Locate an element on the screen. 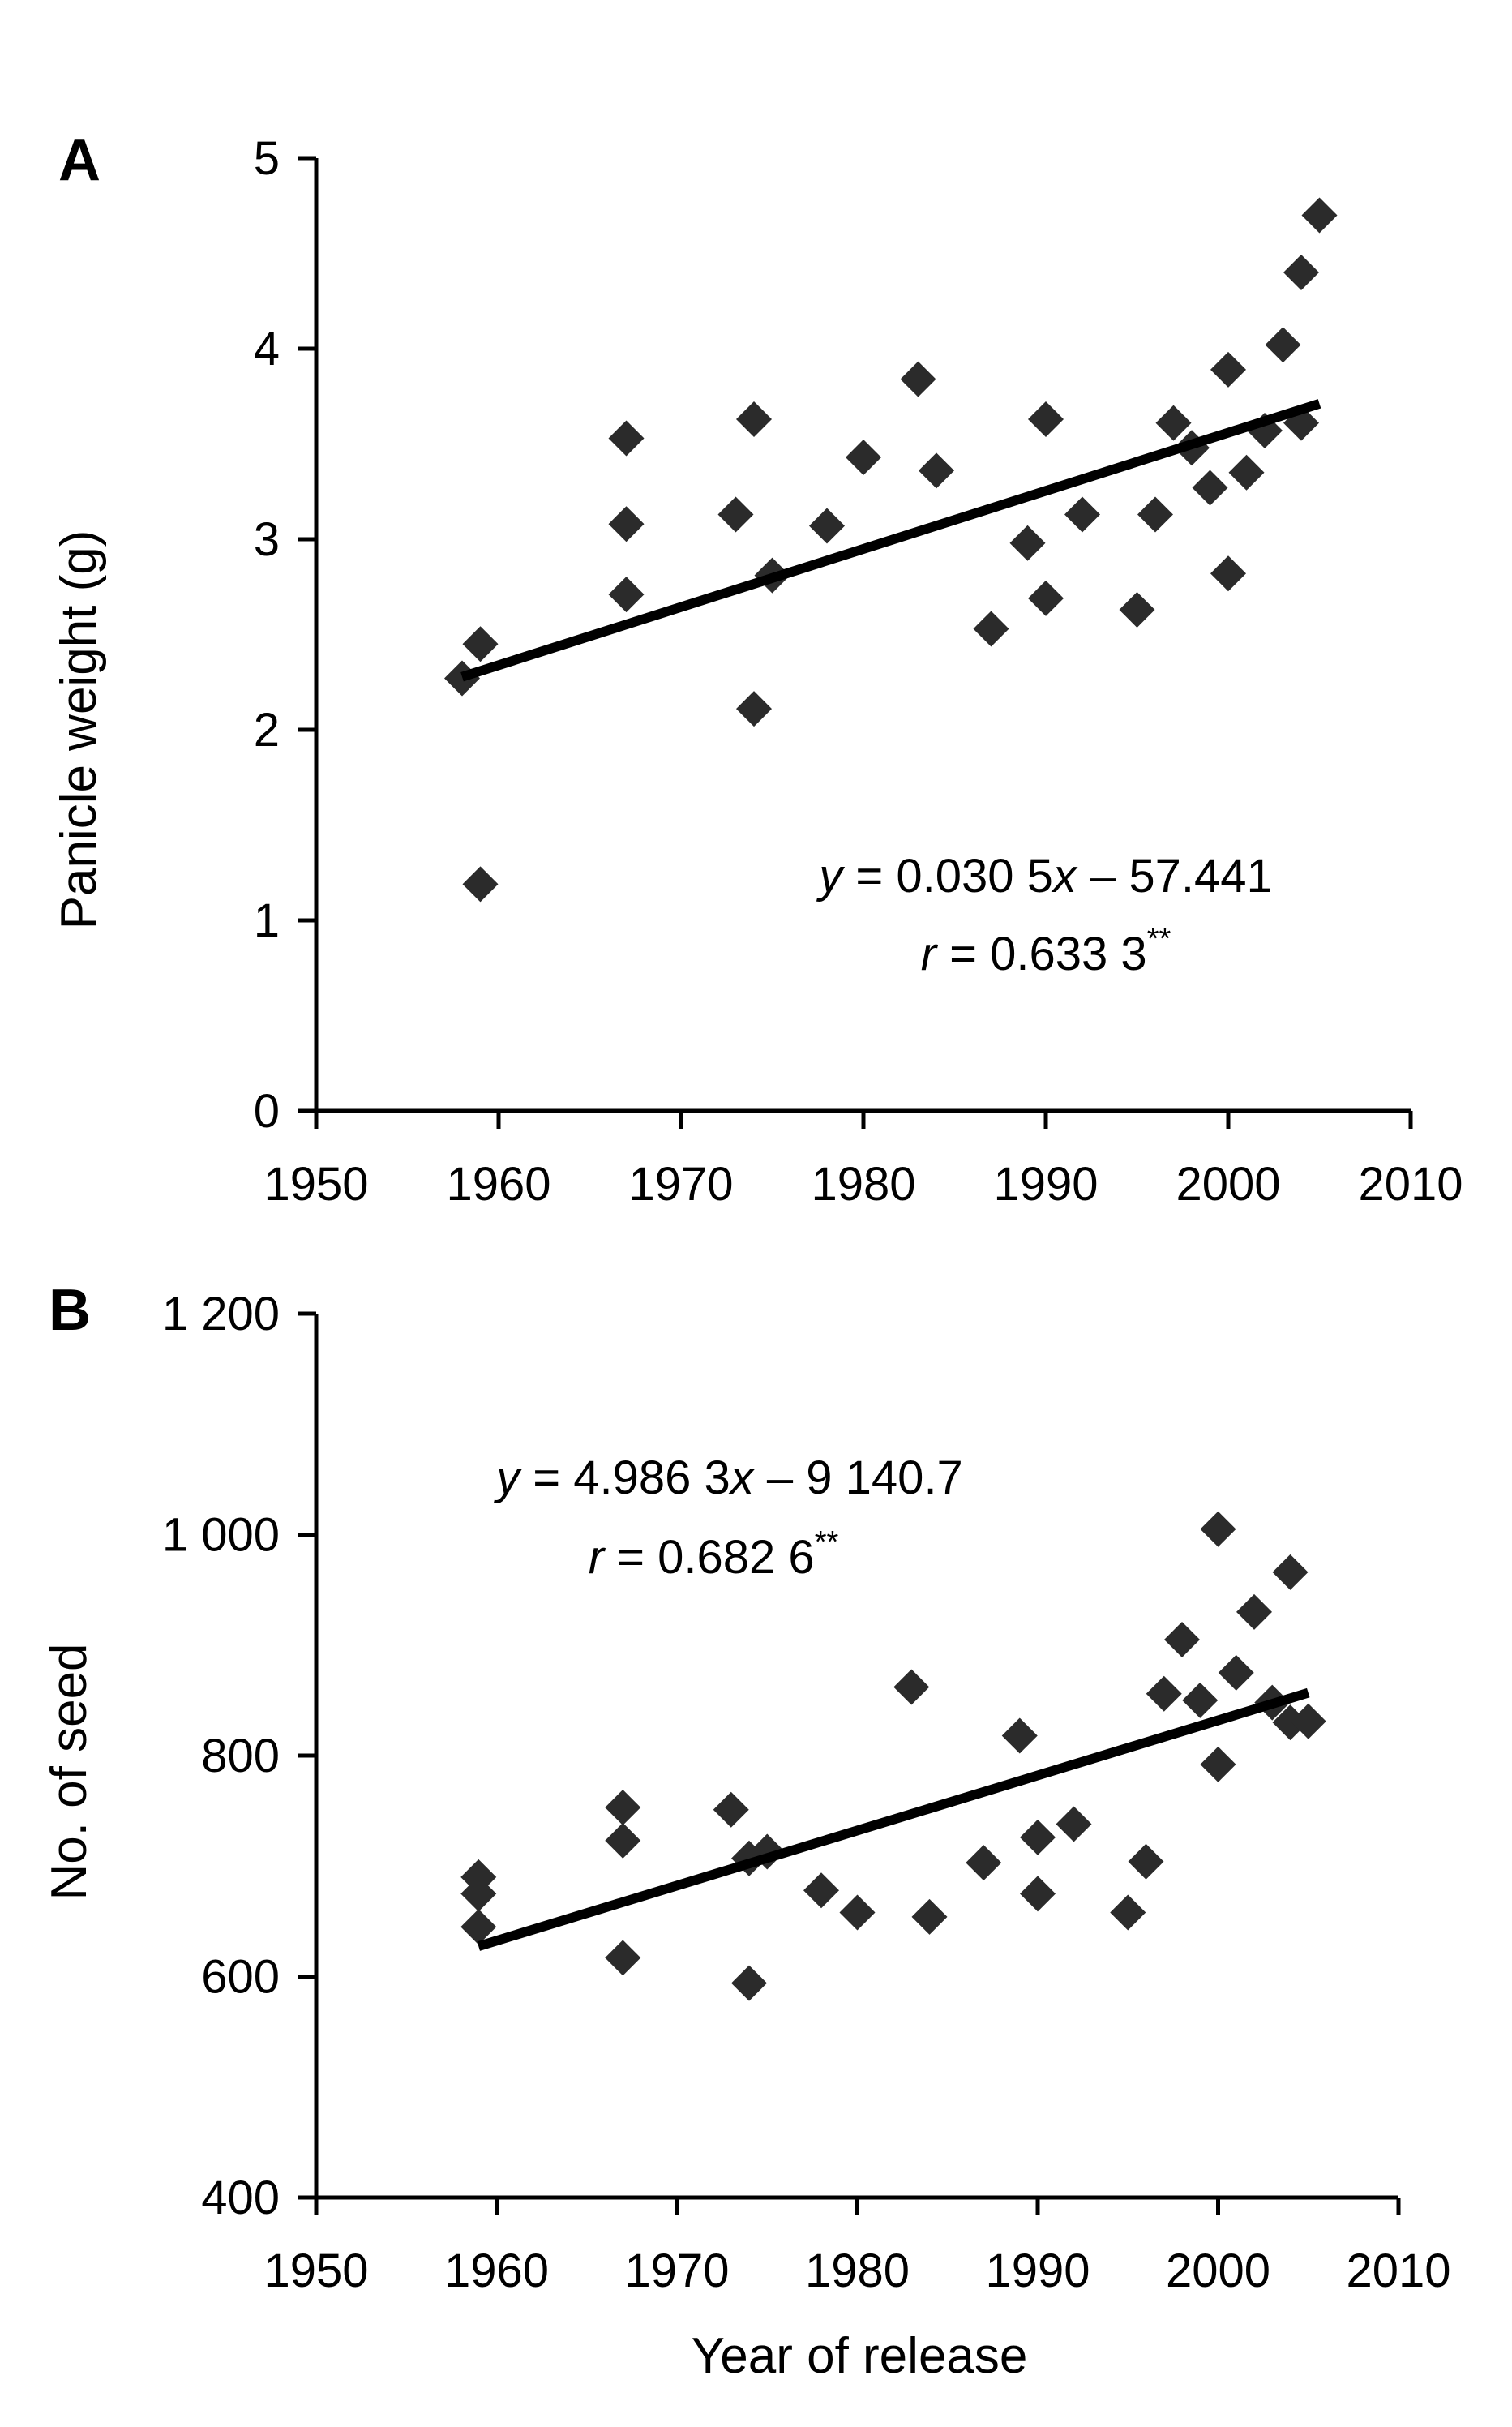 This screenshot has height=2427, width=1512. panel-a-y-ticks: 0 1 2 3 4 5 is located at coordinates (267, 635).